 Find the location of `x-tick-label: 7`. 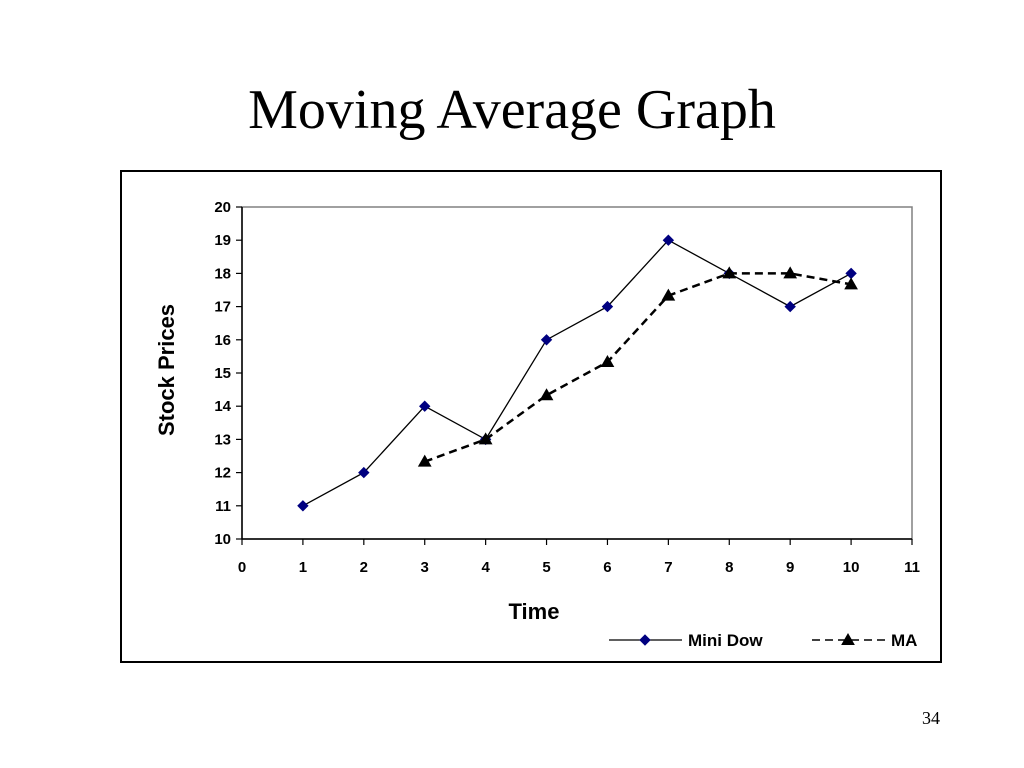

x-tick-label: 7 is located at coordinates (668, 567).